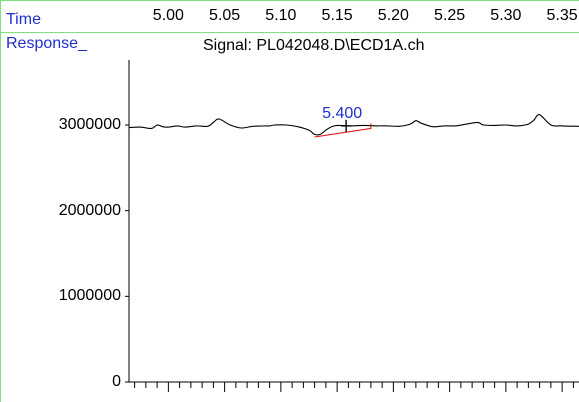 The height and width of the screenshot is (402, 579). Describe the element at coordinates (342, 113) in the screenshot. I see `peak-label: 5.400` at that location.